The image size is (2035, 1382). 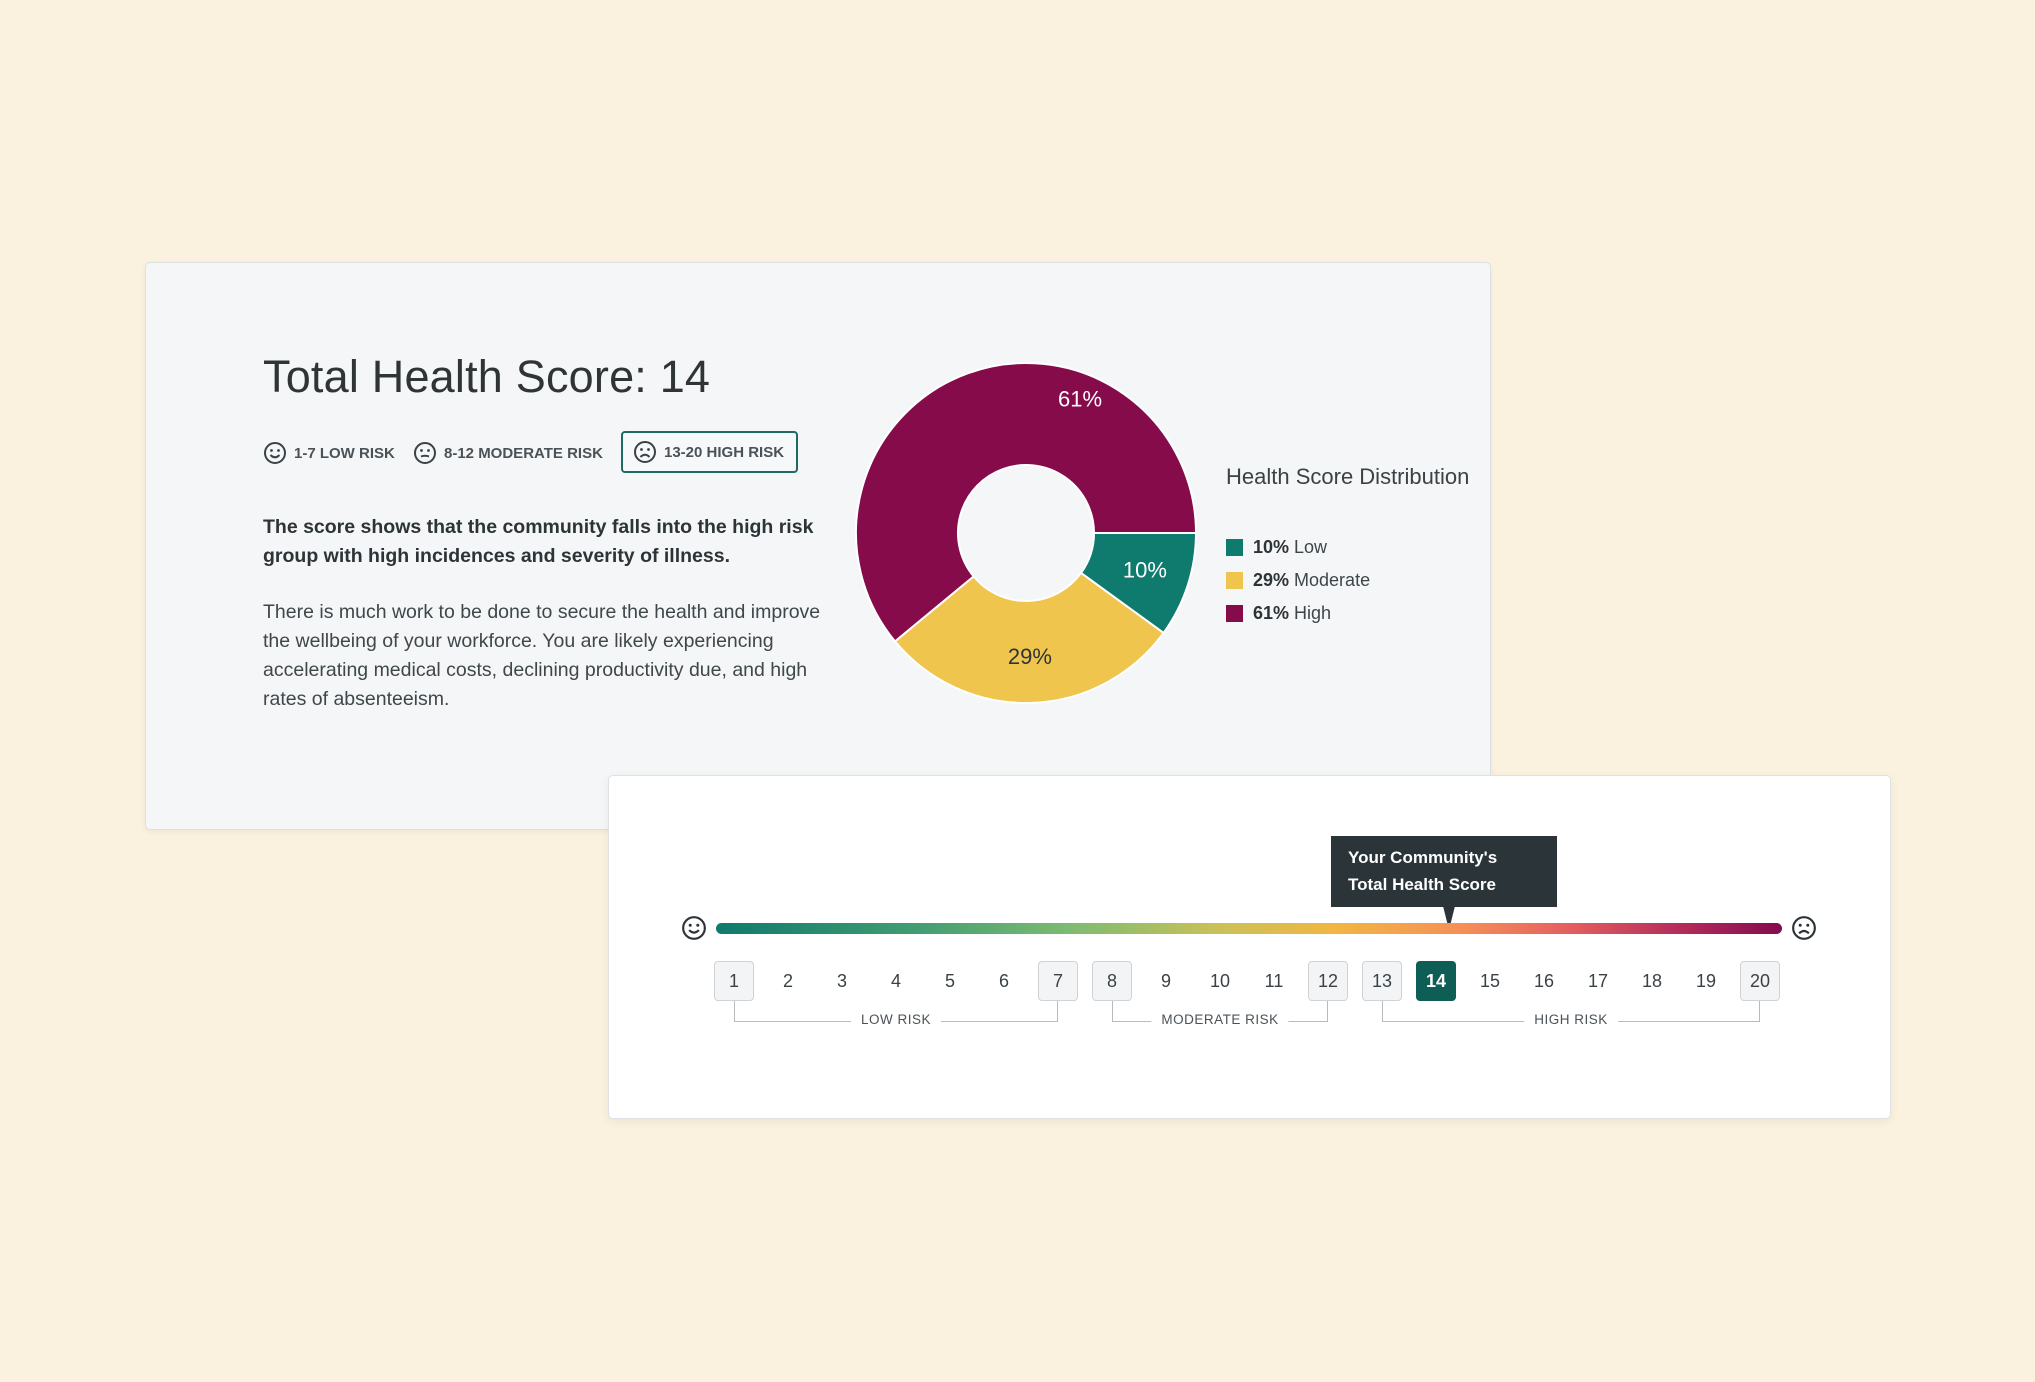 I want to click on risk-chip-low: 1-7 LOW RISK, so click(x=329, y=453).